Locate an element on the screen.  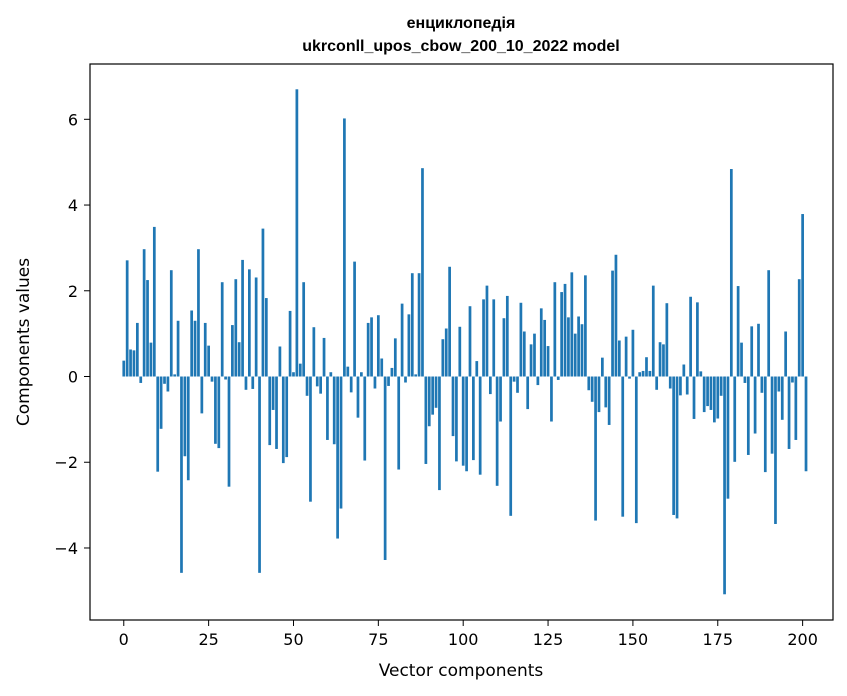
y-tick-label: 2 is located at coordinates (73, 291).